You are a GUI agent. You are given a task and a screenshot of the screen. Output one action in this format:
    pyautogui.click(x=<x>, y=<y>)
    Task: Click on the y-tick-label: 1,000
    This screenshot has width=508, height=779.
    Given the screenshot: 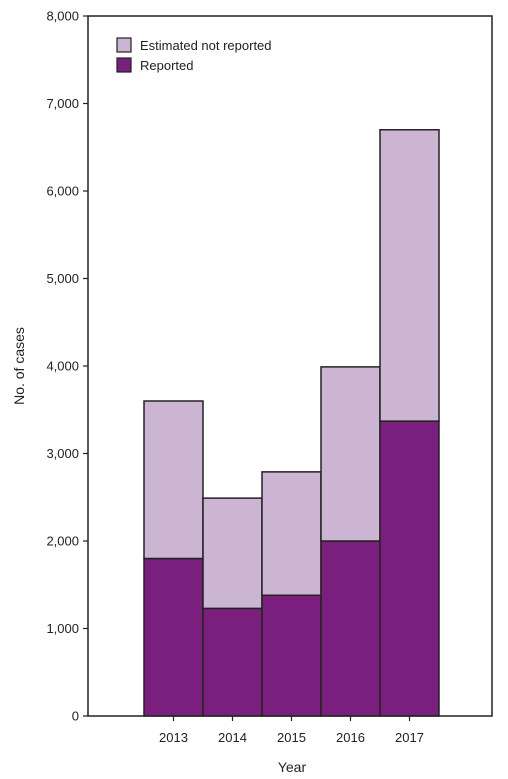 What is the action you would take?
    pyautogui.click(x=62, y=628)
    